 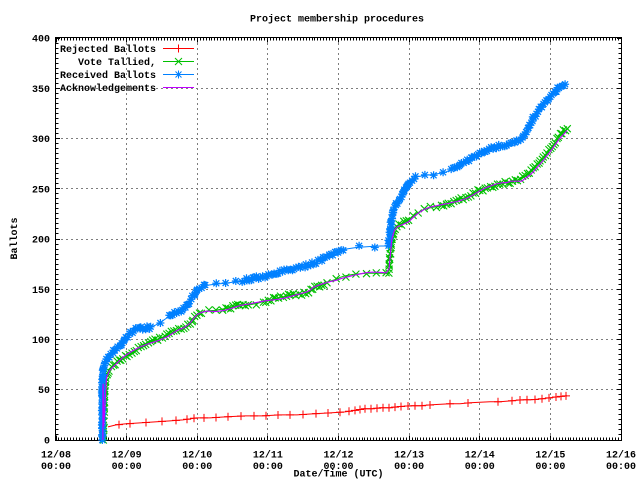 I want to click on svg-text: 200, so click(x=41, y=241).